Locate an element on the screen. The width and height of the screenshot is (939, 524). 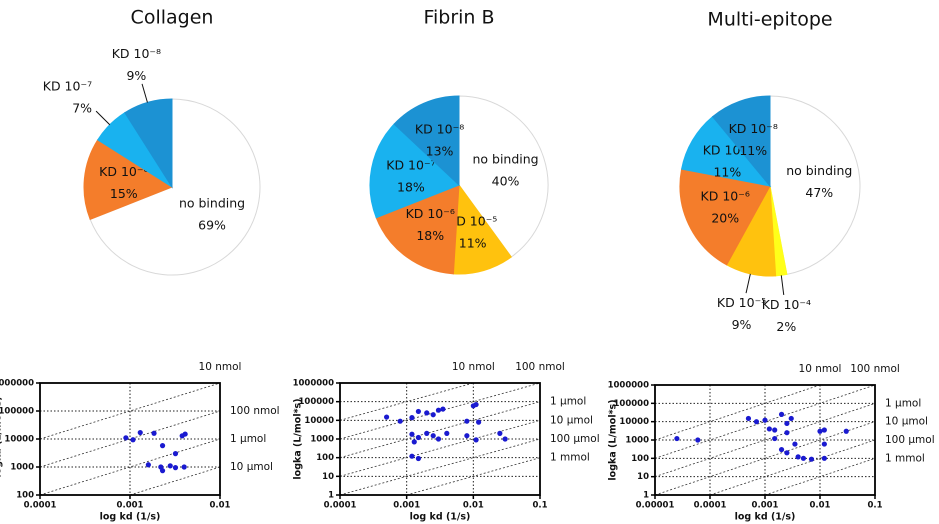
slice-value: 15% is located at coordinates (124, 193).